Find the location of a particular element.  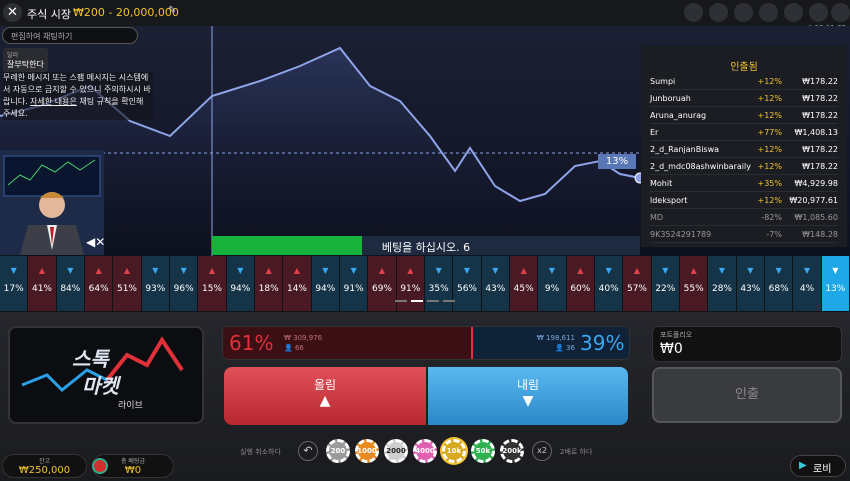

lobby-button: ▶ 로비 is located at coordinates (818, 466).